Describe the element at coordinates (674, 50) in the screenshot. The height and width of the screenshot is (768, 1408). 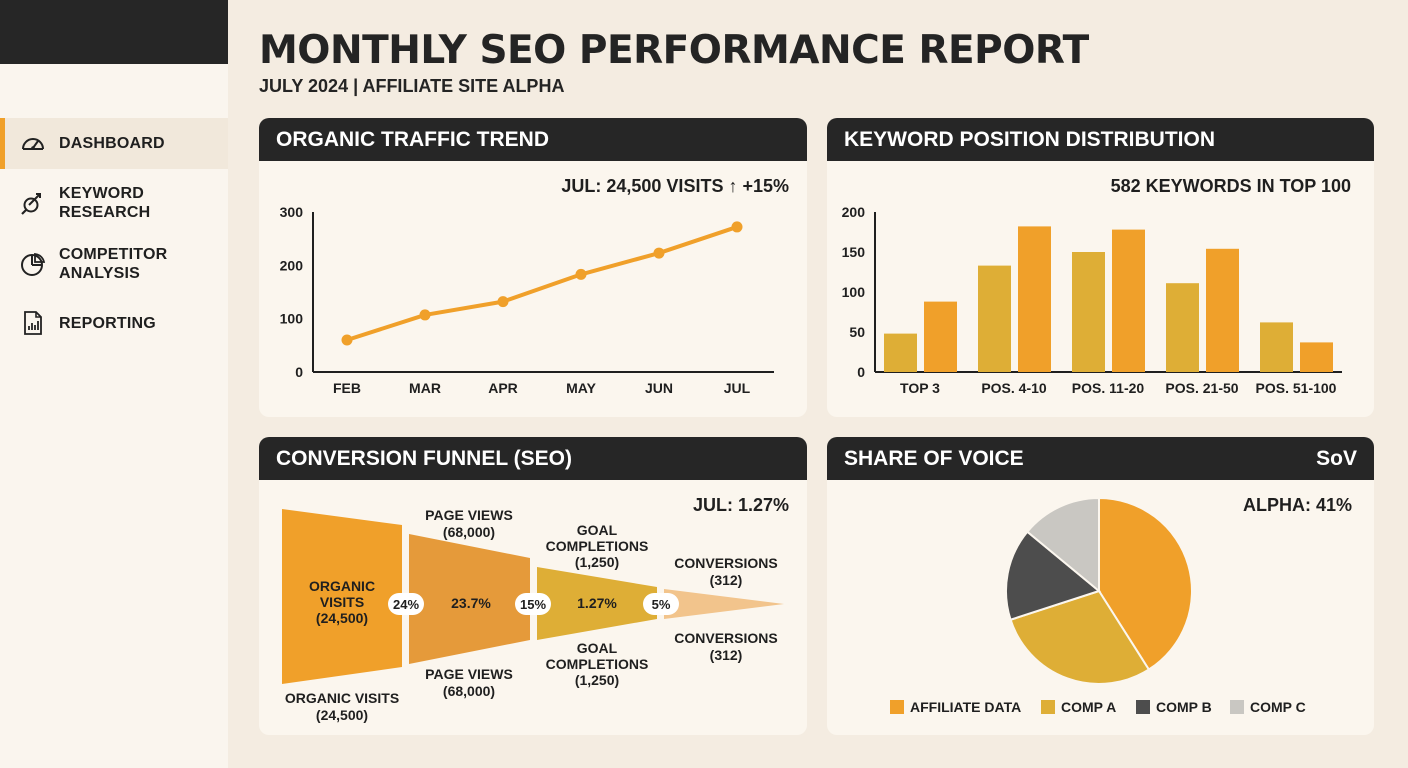
I see `page-title: MONTHLY SEO PERFORMANCE REPORT` at that location.